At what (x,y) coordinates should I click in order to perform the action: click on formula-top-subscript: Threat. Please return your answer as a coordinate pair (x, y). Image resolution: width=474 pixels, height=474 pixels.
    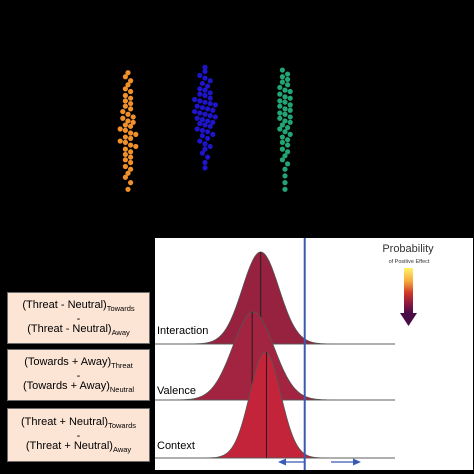
    Looking at the image, I should click on (122, 366).